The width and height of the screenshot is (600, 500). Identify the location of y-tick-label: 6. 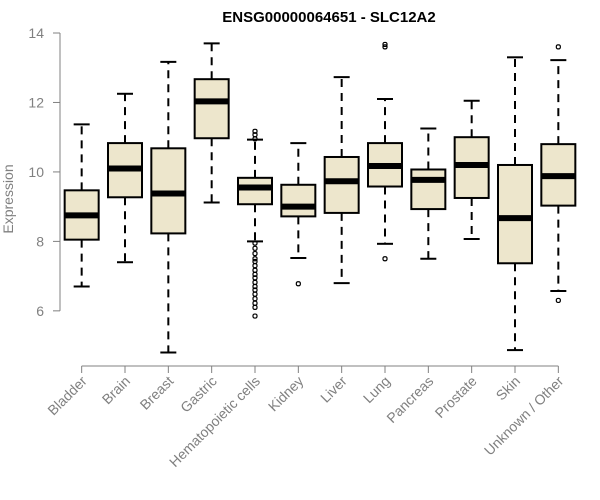
(40, 311).